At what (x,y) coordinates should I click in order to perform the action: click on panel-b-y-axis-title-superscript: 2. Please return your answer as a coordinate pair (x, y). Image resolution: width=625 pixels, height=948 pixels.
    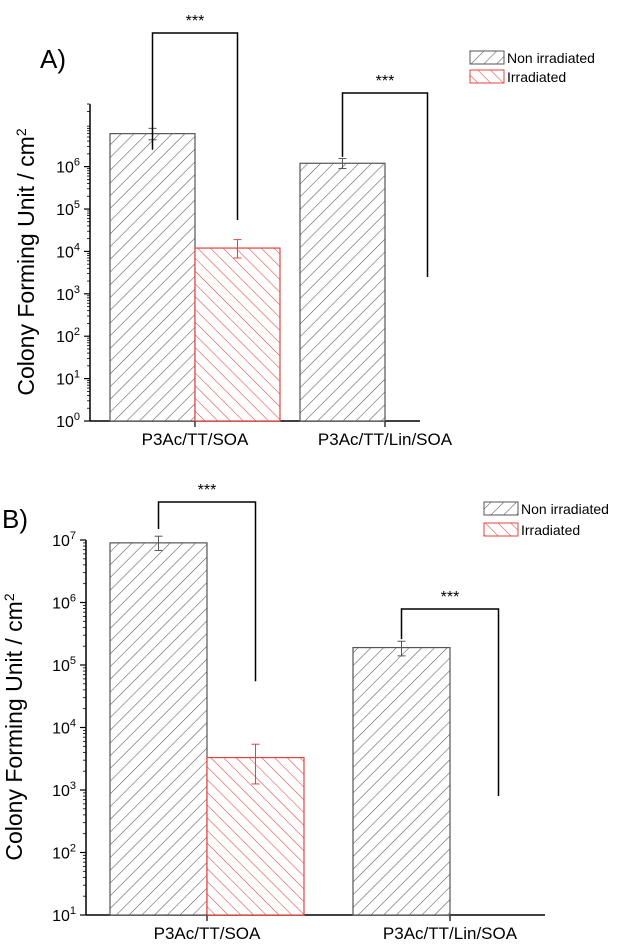
    Looking at the image, I should click on (9, 597).